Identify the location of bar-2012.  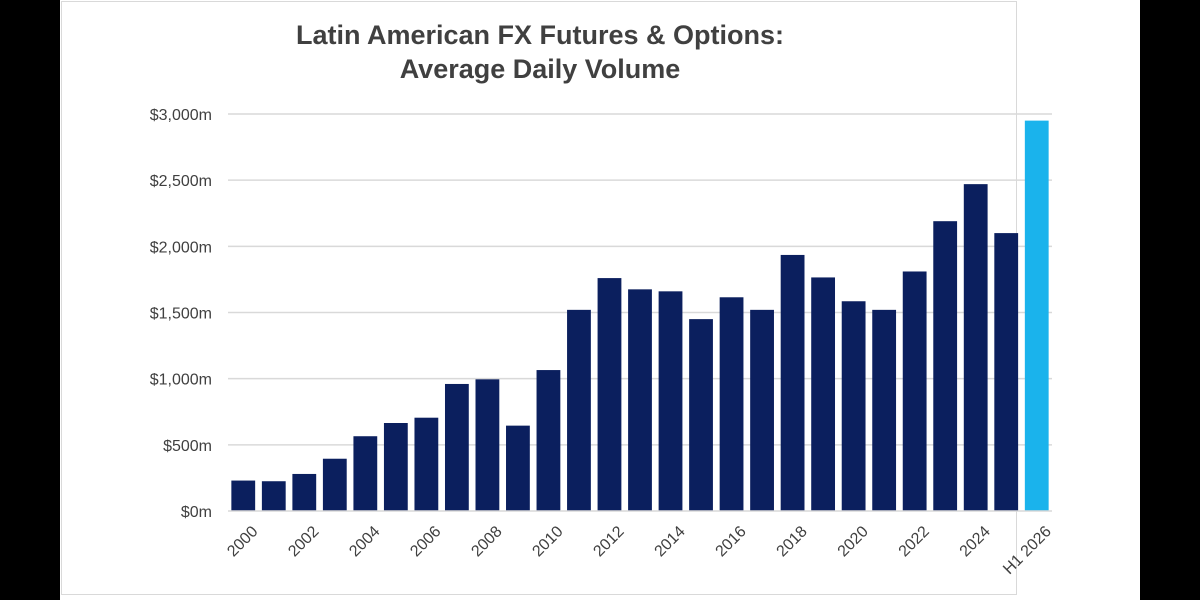
(609, 394).